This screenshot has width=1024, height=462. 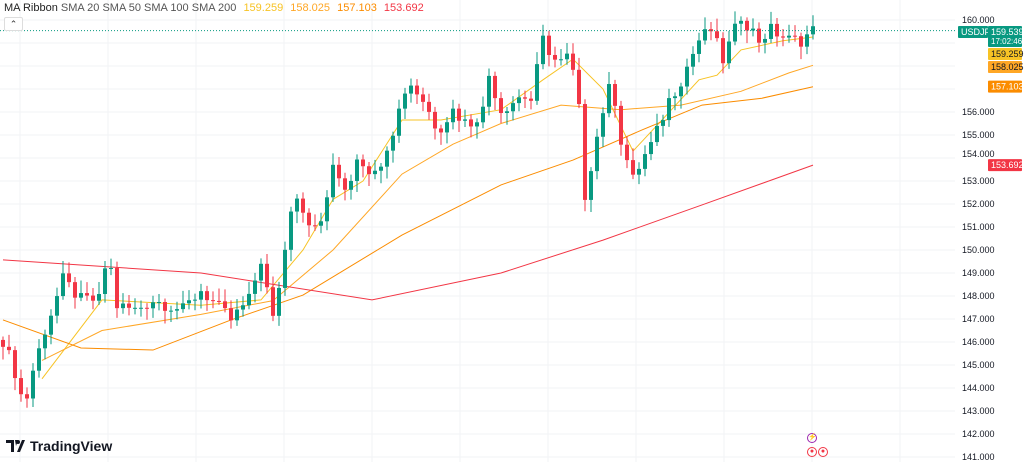 I want to click on chevron-up-icon: ⌃, so click(x=13, y=24).